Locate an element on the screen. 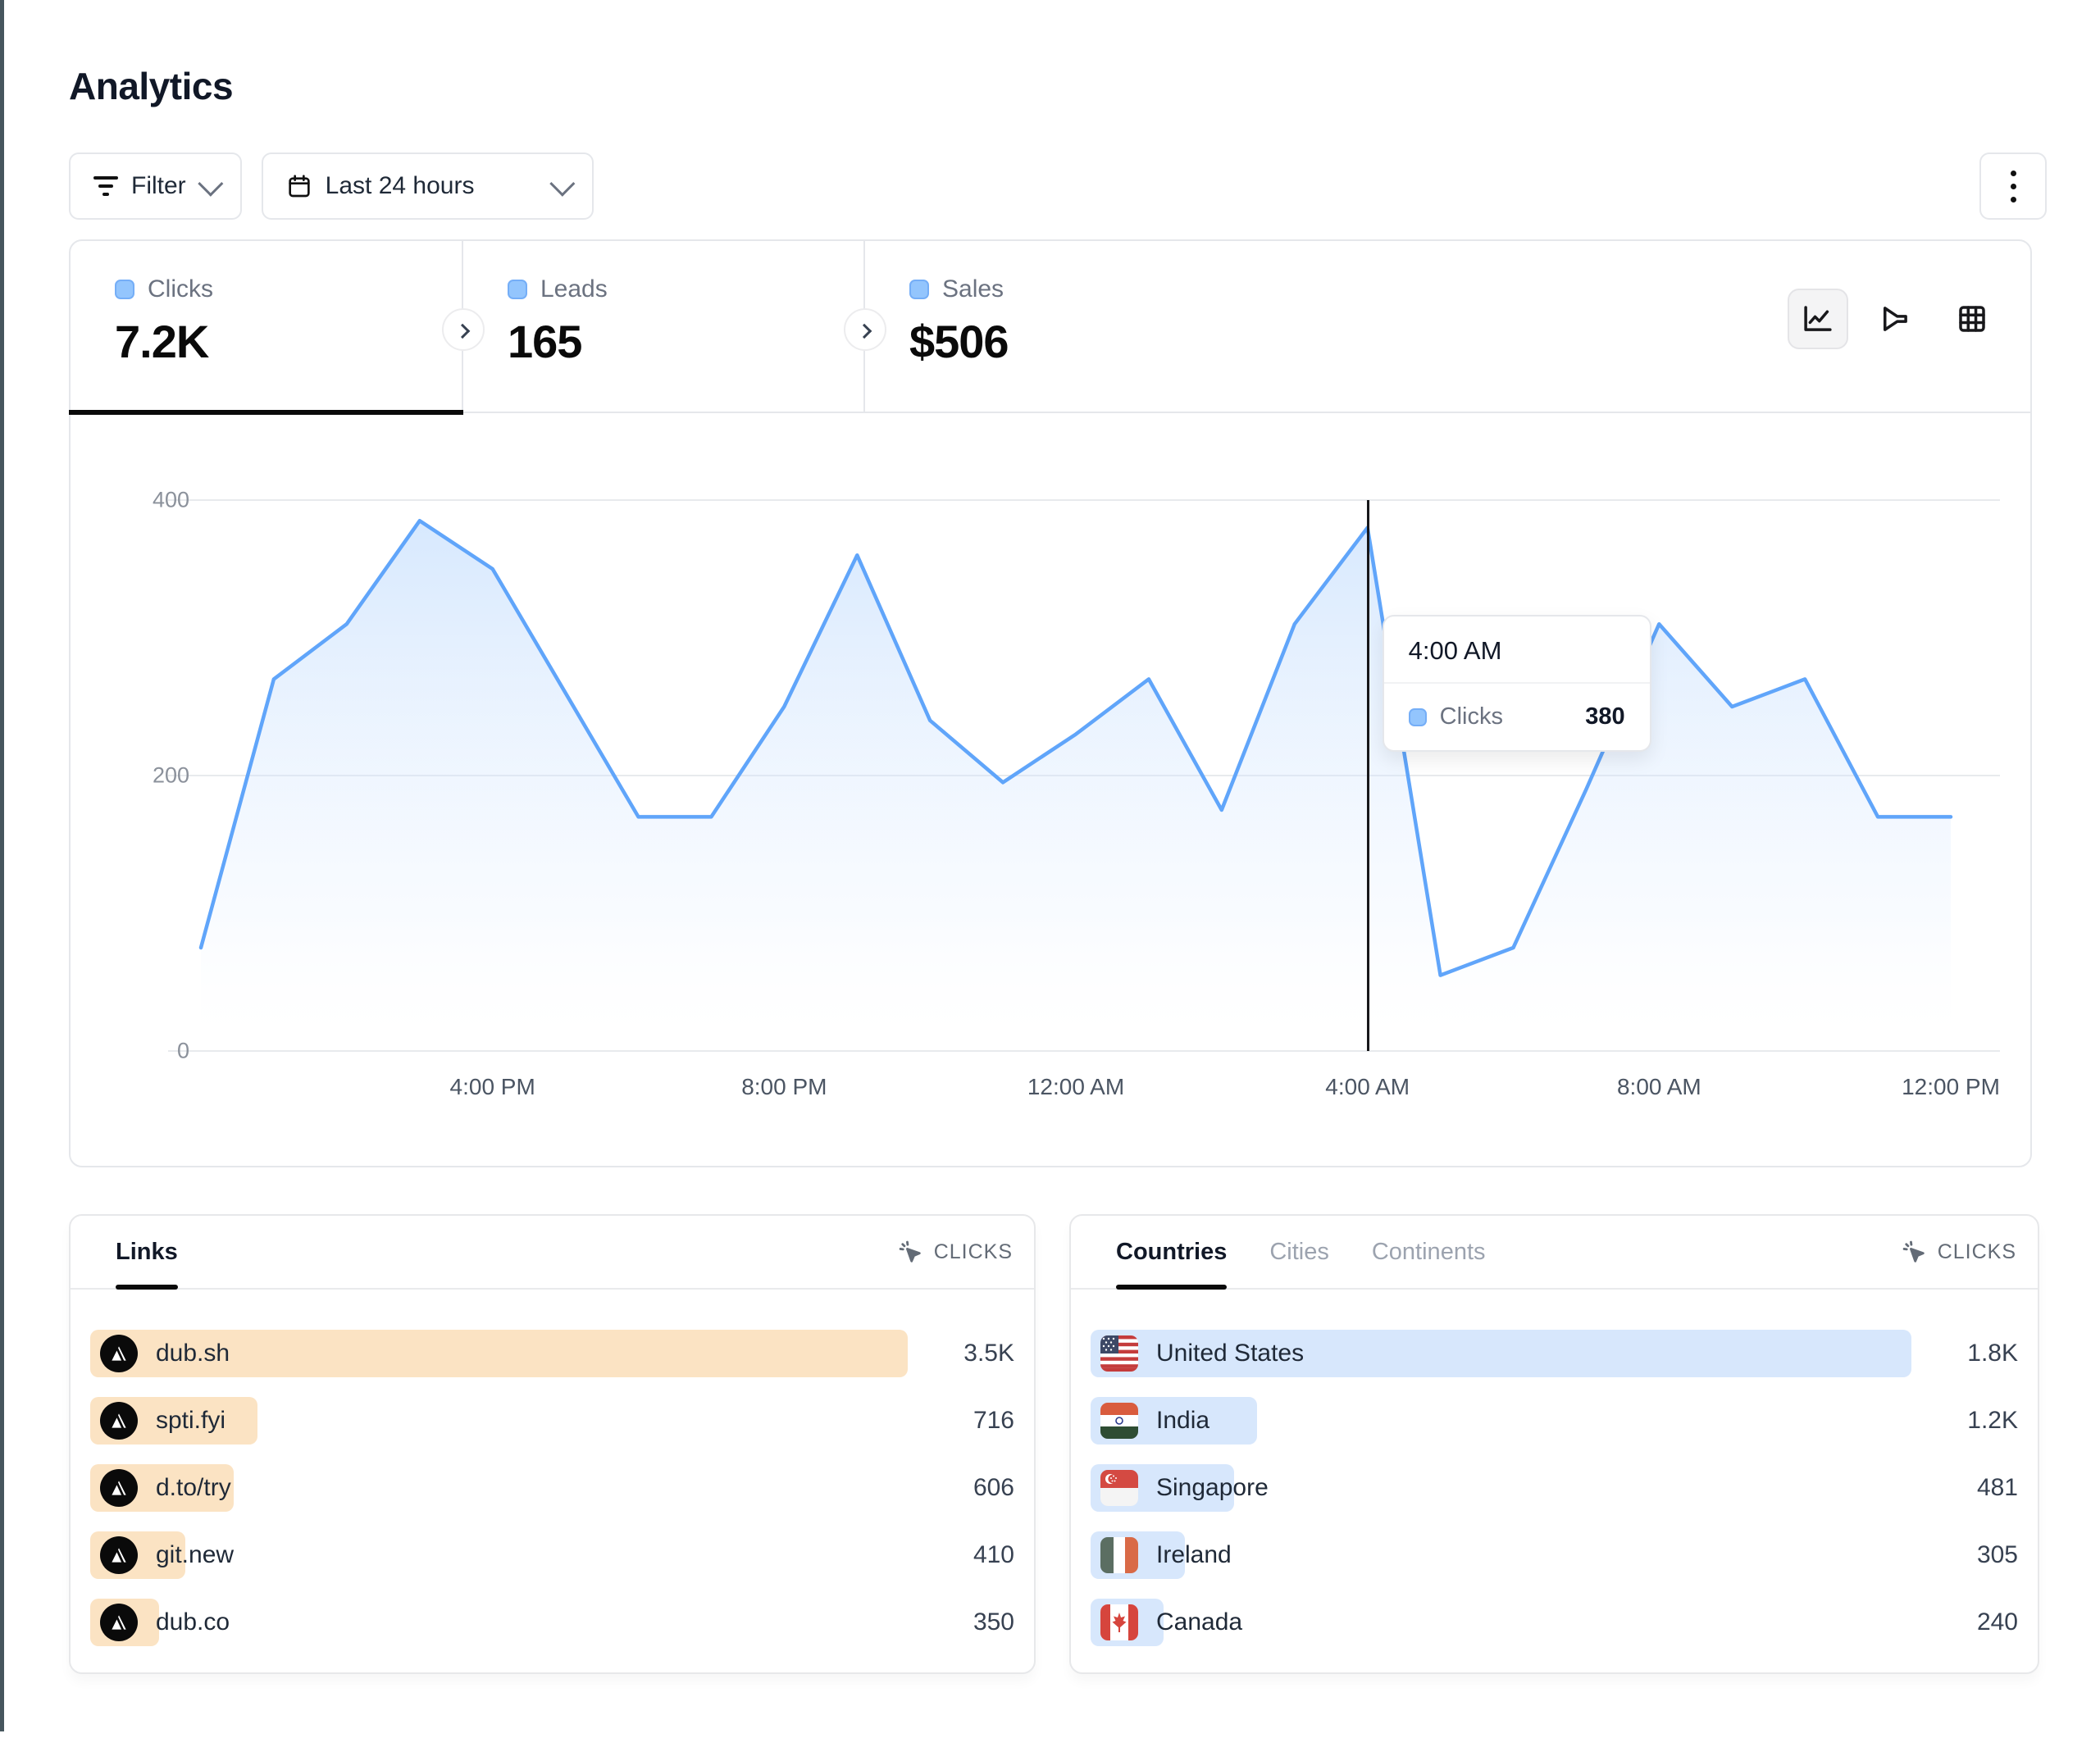  links-metric-header: CLICKS is located at coordinates (954, 1252).